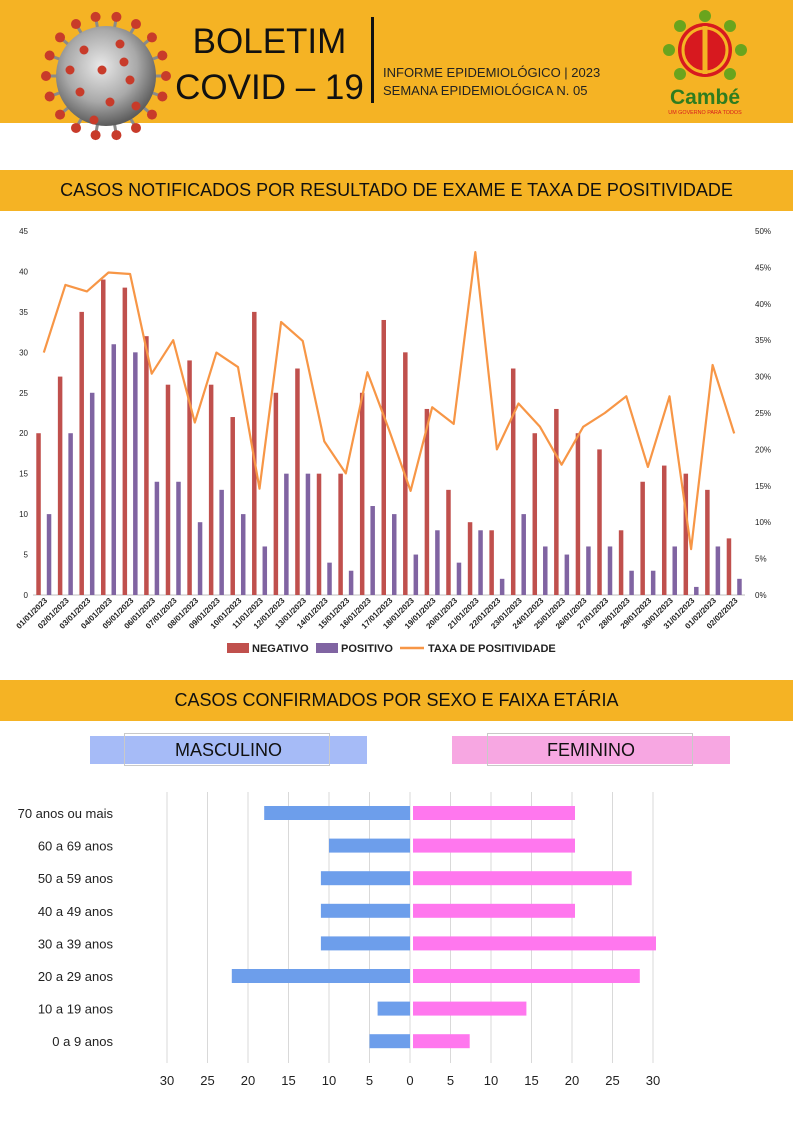 The height and width of the screenshot is (1122, 793). I want to click on age-group-label: 50 a 59 anos, so click(76, 878).